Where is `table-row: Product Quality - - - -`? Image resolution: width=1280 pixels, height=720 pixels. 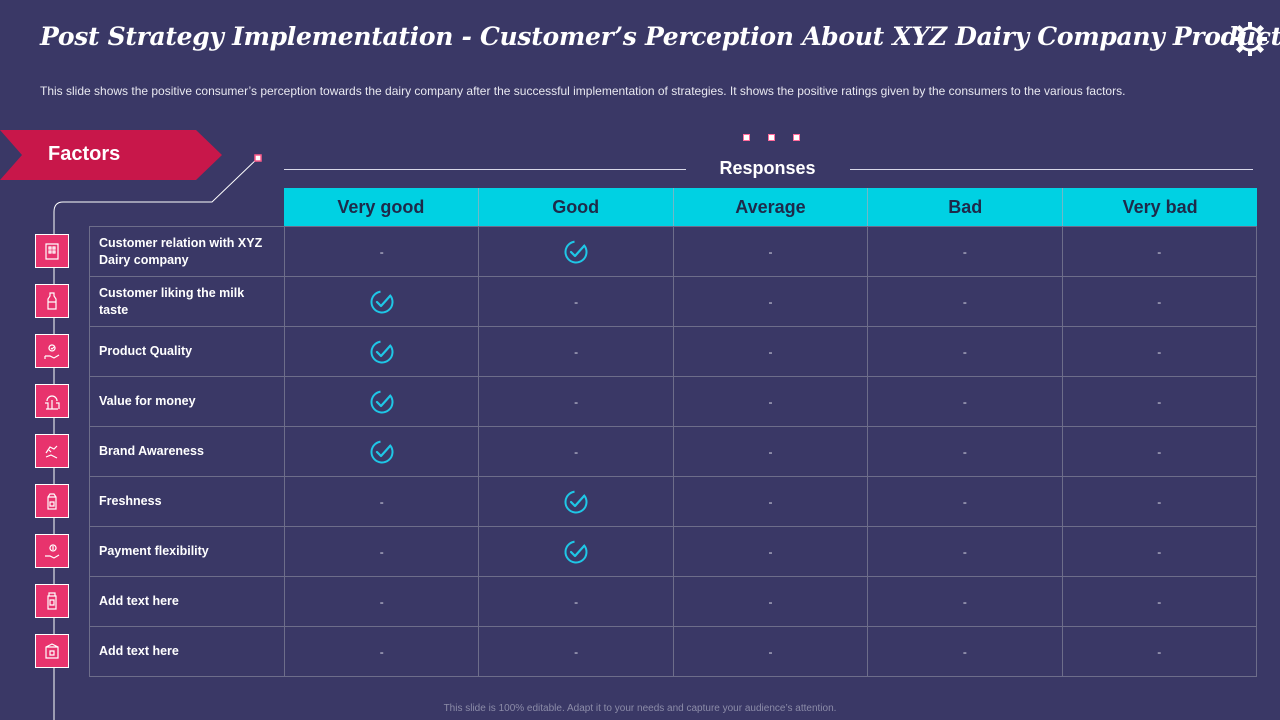
table-row: Product Quality - - - - is located at coordinates (673, 351).